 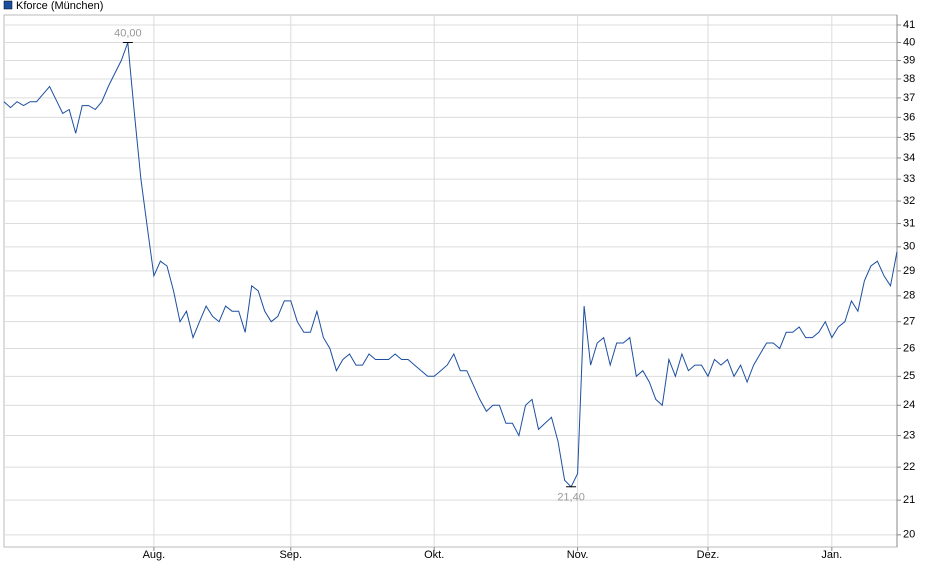 I want to click on y-tick-label: 29, so click(x=909, y=271).